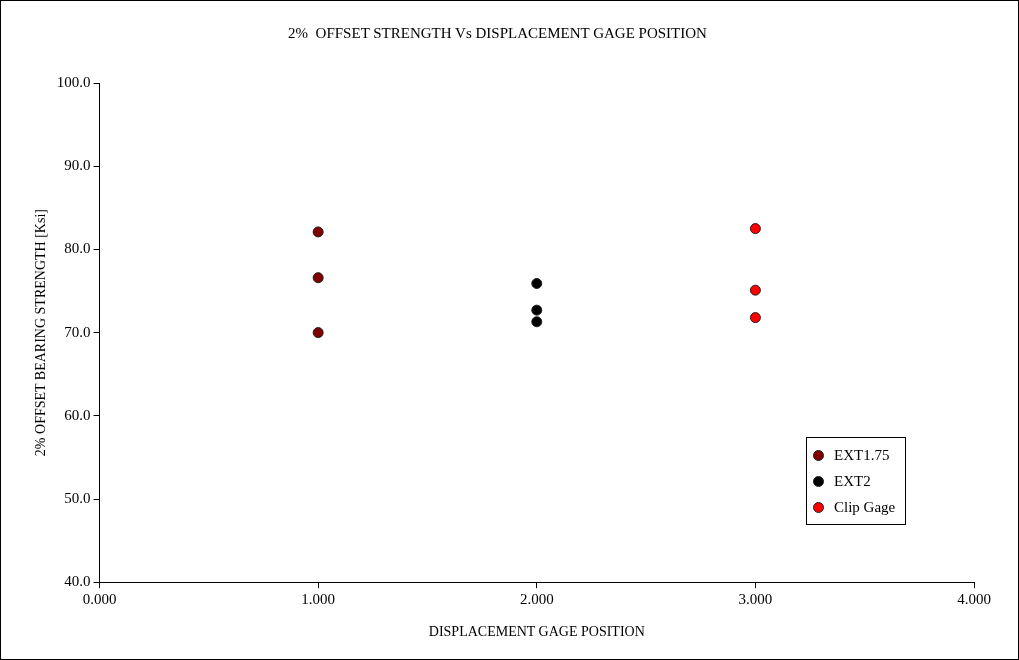 The image size is (1019, 660). Describe the element at coordinates (77, 581) in the screenshot. I see `y-tick-label: 40.0` at that location.